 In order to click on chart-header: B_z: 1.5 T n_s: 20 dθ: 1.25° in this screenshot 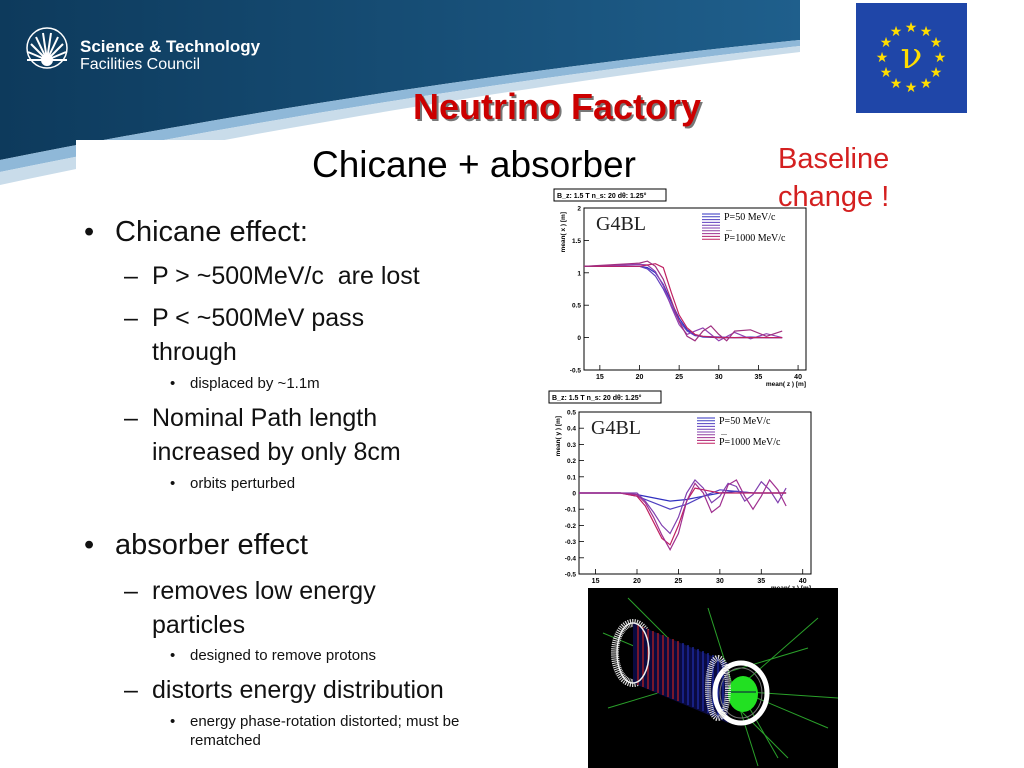, I will do `click(605, 397)`.